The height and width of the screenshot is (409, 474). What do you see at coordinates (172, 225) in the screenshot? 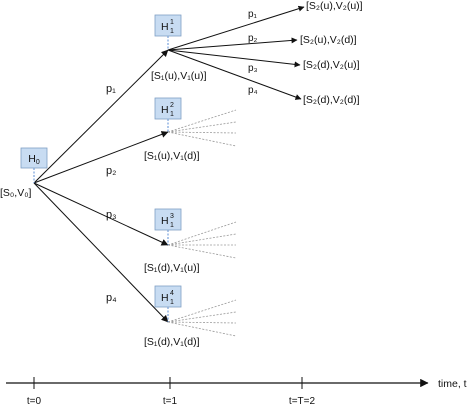
I see `h1-node-3-sub: 1` at bounding box center [172, 225].